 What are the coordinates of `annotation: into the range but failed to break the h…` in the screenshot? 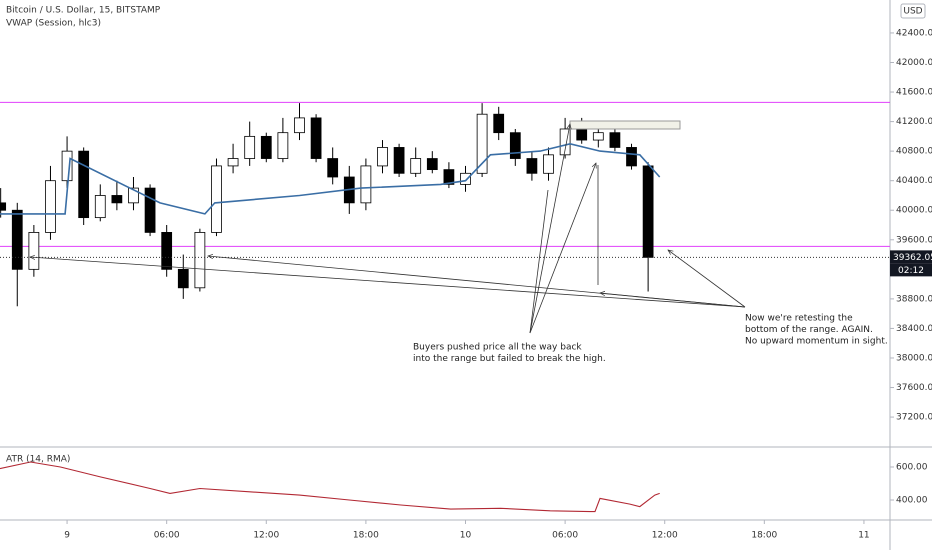 It's located at (509, 359).